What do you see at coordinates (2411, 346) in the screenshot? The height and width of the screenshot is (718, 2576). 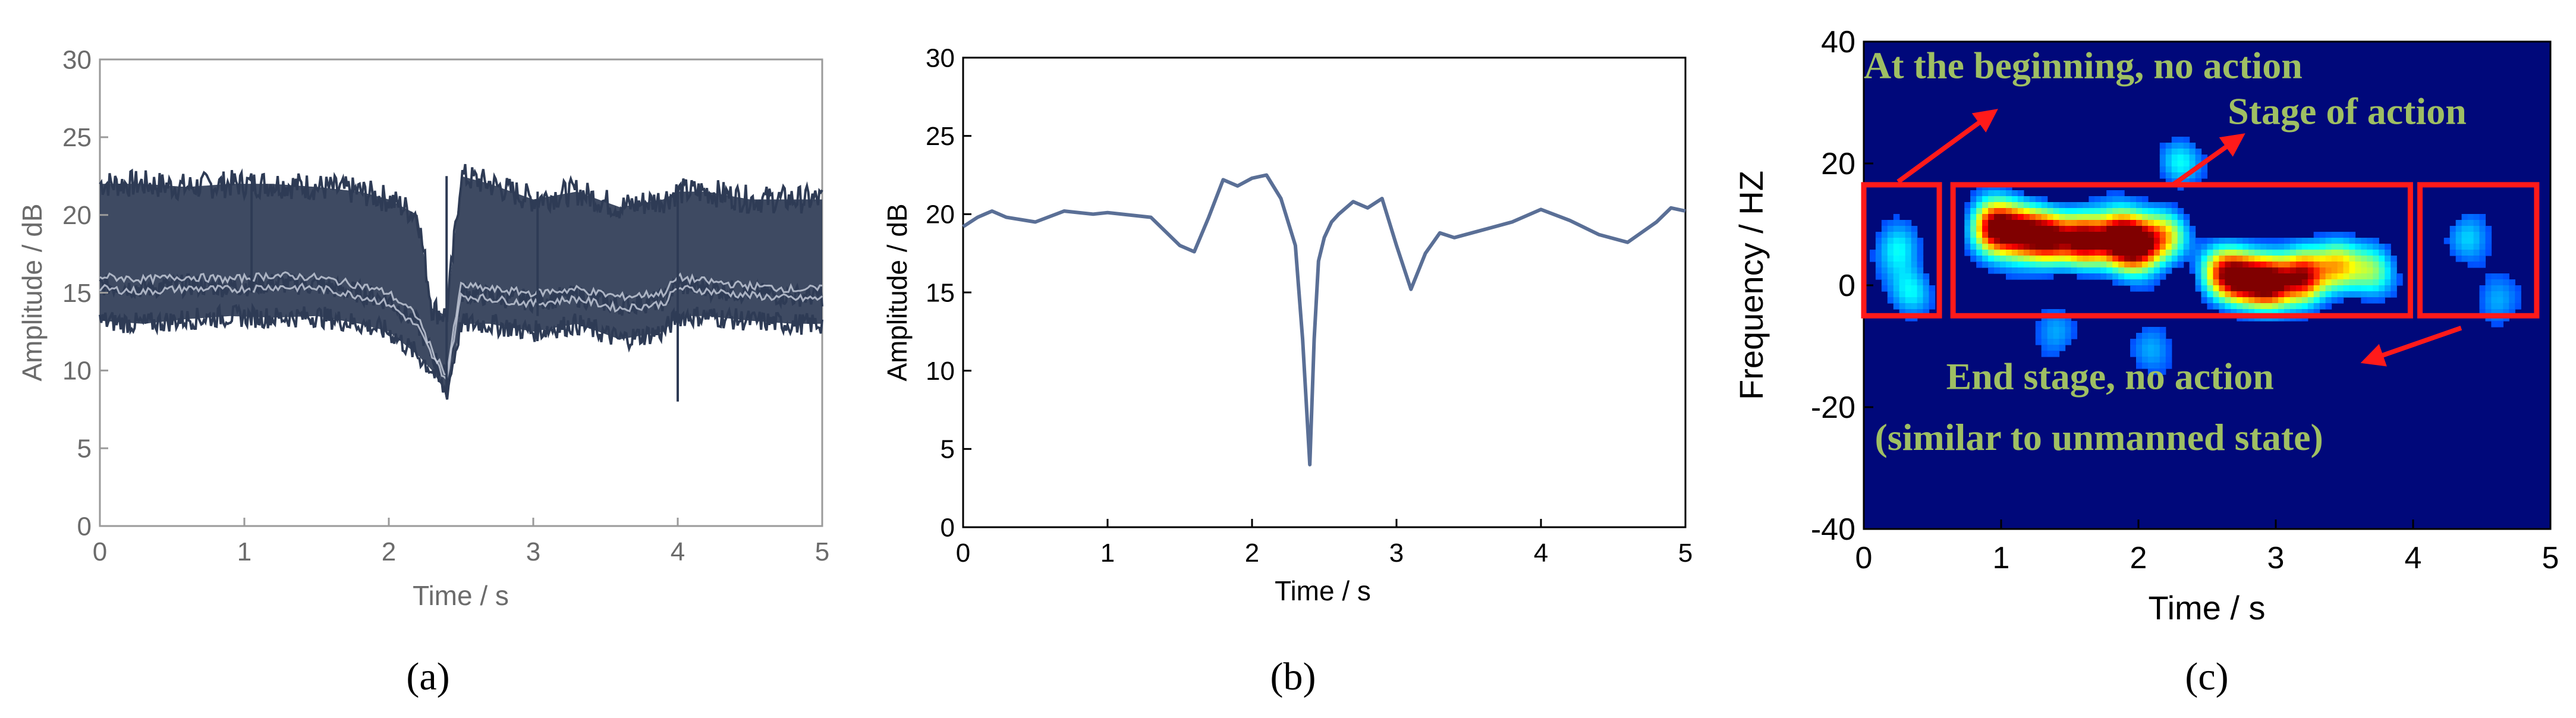 I see `annotation-arrow` at bounding box center [2411, 346].